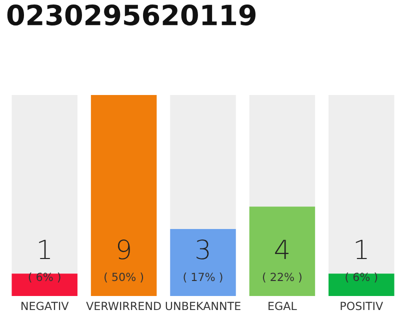  Describe the element at coordinates (362, 306) in the screenshot. I see `x-tick-label: POSITIV` at that location.